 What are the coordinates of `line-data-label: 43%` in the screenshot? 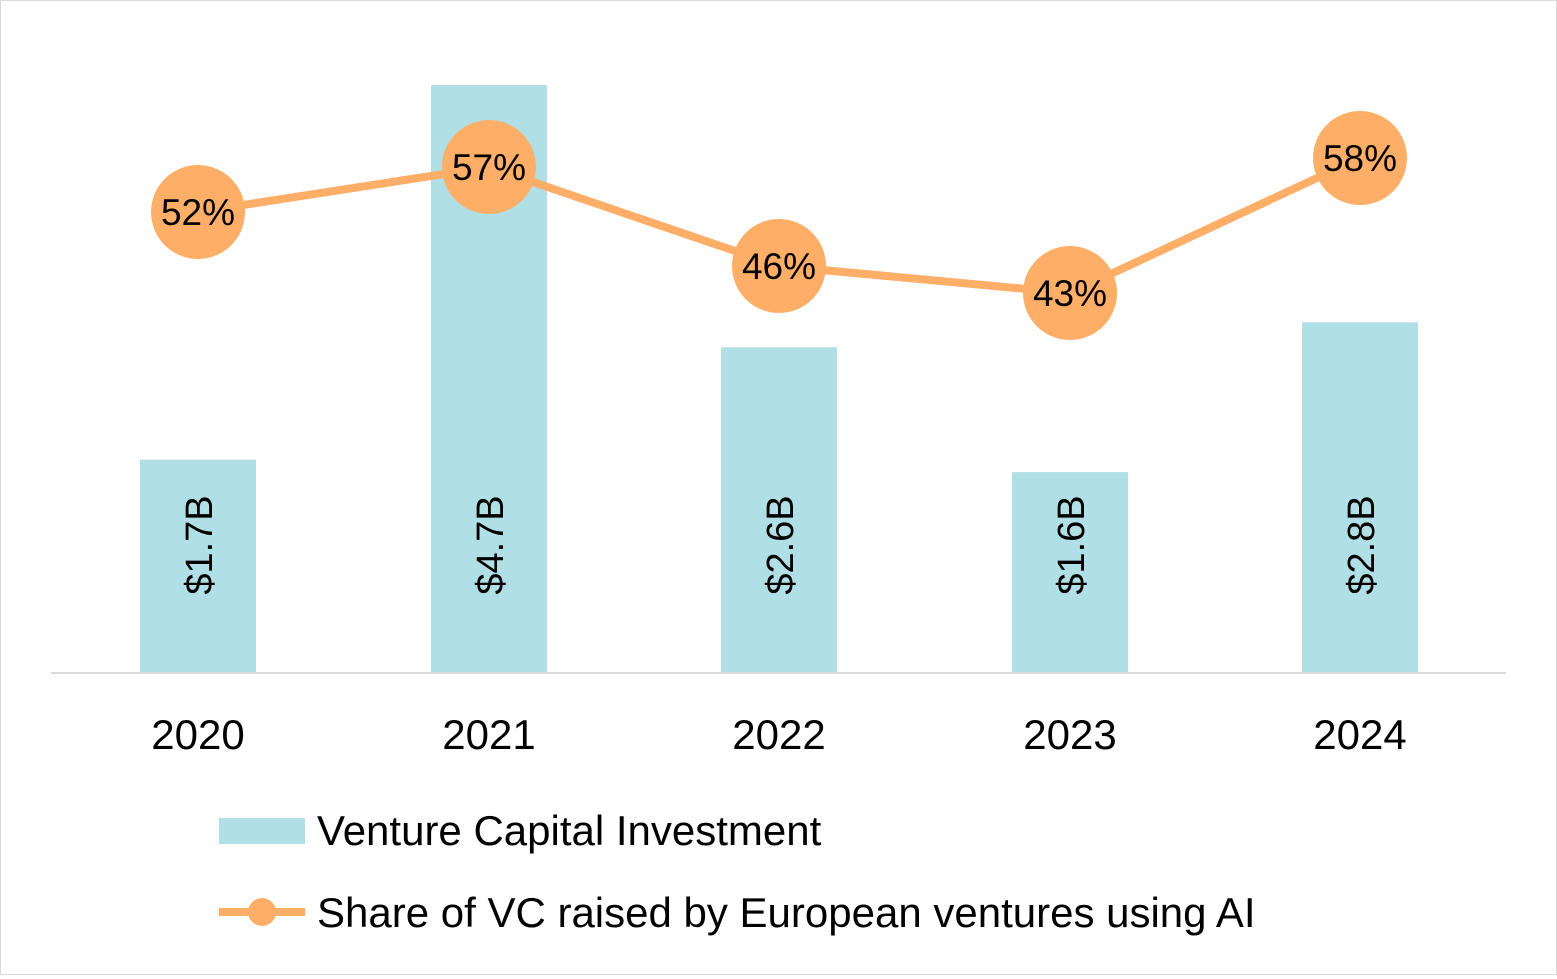 It's located at (1070, 293).